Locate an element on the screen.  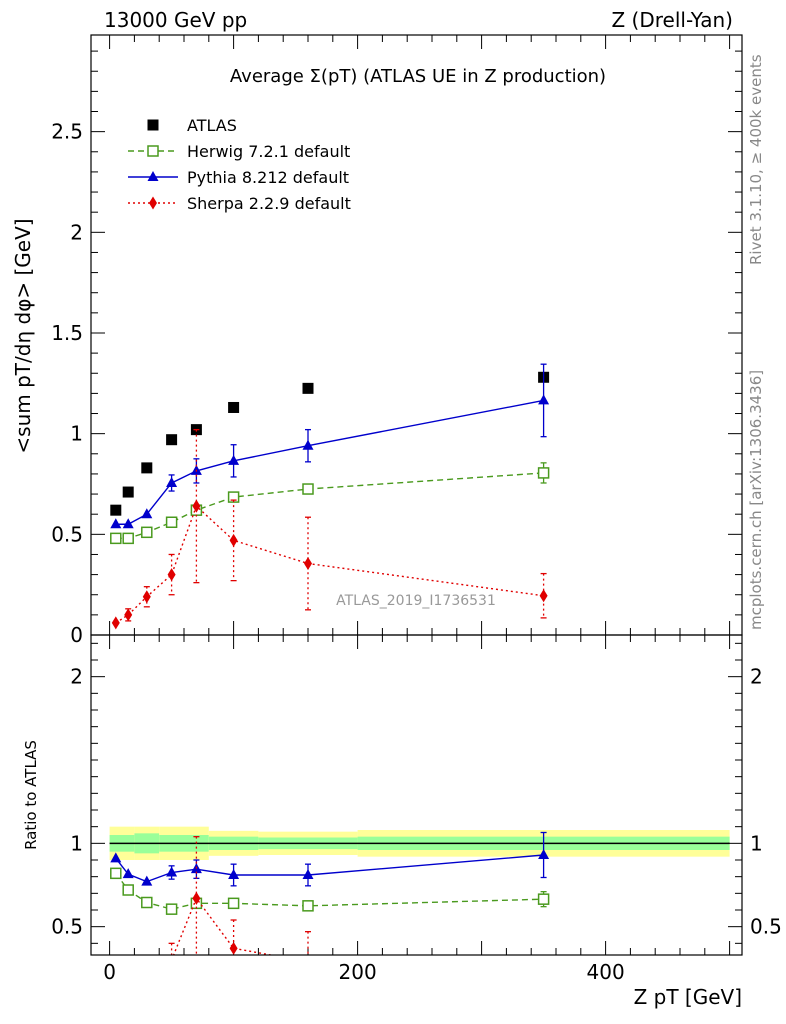
main-chart-title: Average Σ(pT) (ATLAS UE in Z production) is located at coordinates (418, 76).